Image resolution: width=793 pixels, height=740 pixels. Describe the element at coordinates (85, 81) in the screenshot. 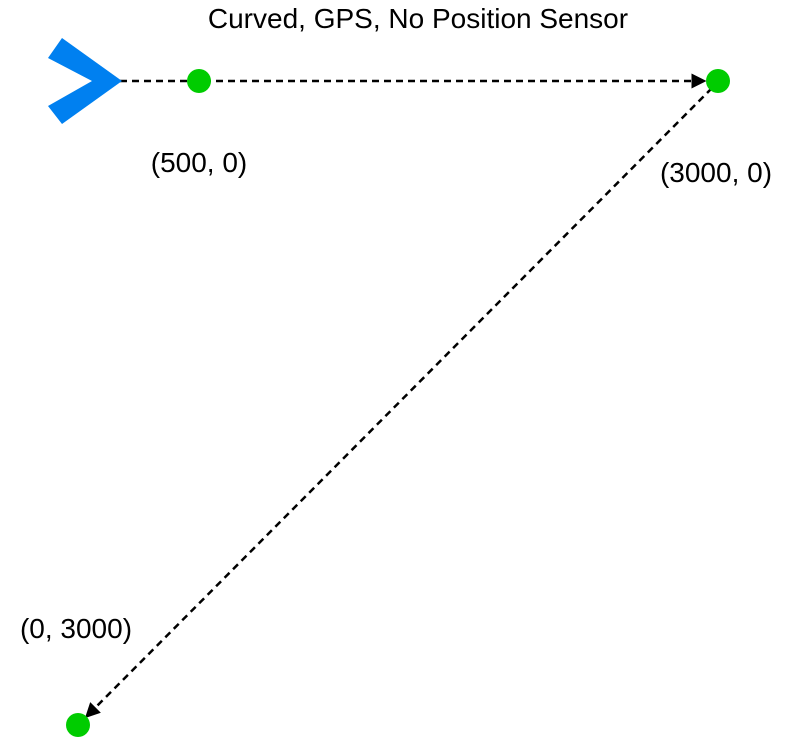

I see `robot-chevron-icon` at that location.